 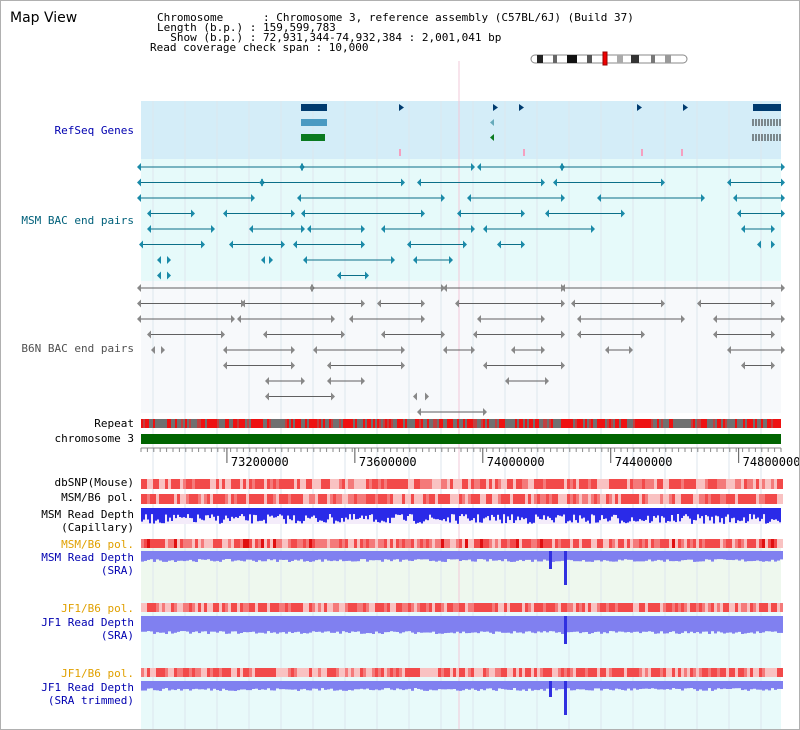 I want to click on track-label-b6n-bac: B6N BAC end pairs, so click(x=77, y=348).